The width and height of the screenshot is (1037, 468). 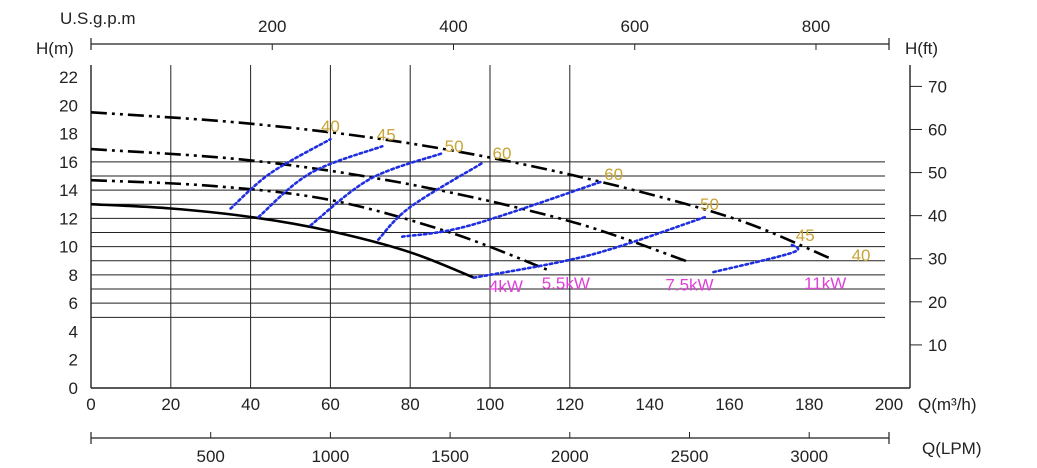 I want to click on bottom-tick-label: 2500, so click(x=690, y=456).